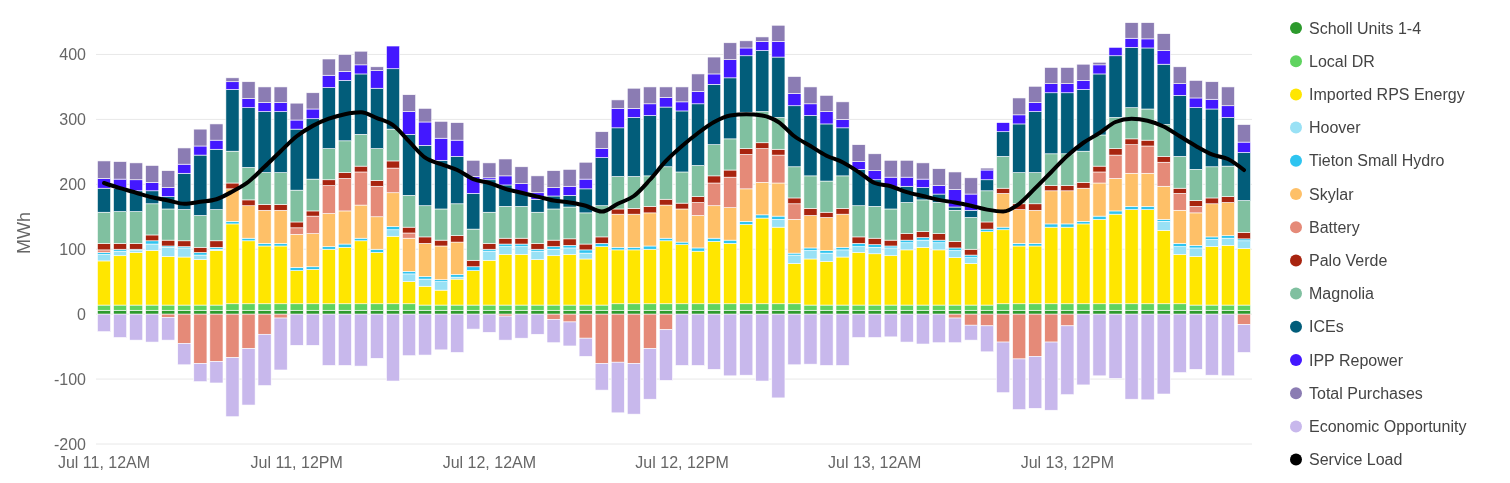 This screenshot has width=1510, height=483. Describe the element at coordinates (73, 249) in the screenshot. I see `y-tick-label: 100` at that location.